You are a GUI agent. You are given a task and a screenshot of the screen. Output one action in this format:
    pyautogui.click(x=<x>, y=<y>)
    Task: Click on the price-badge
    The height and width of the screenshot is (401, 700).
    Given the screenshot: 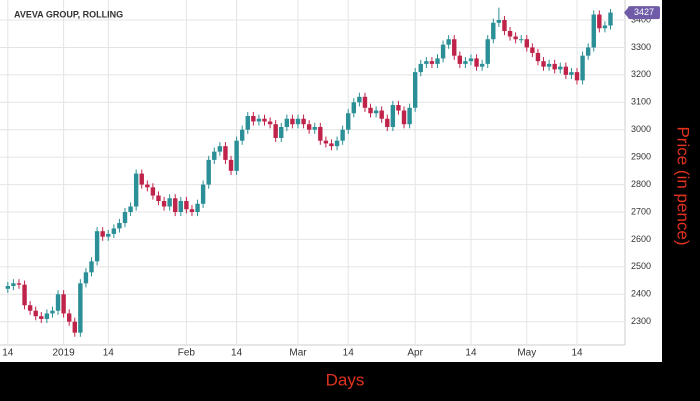 What is the action you would take?
    pyautogui.click(x=644, y=13)
    